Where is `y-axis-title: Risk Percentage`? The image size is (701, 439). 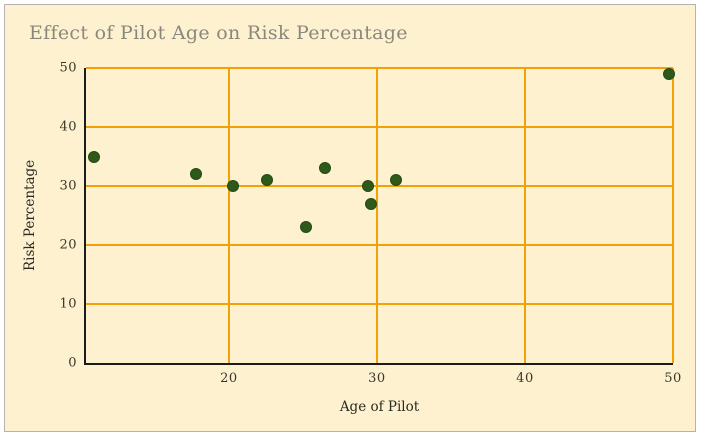
y-axis-title: Risk Percentage is located at coordinates (30, 215).